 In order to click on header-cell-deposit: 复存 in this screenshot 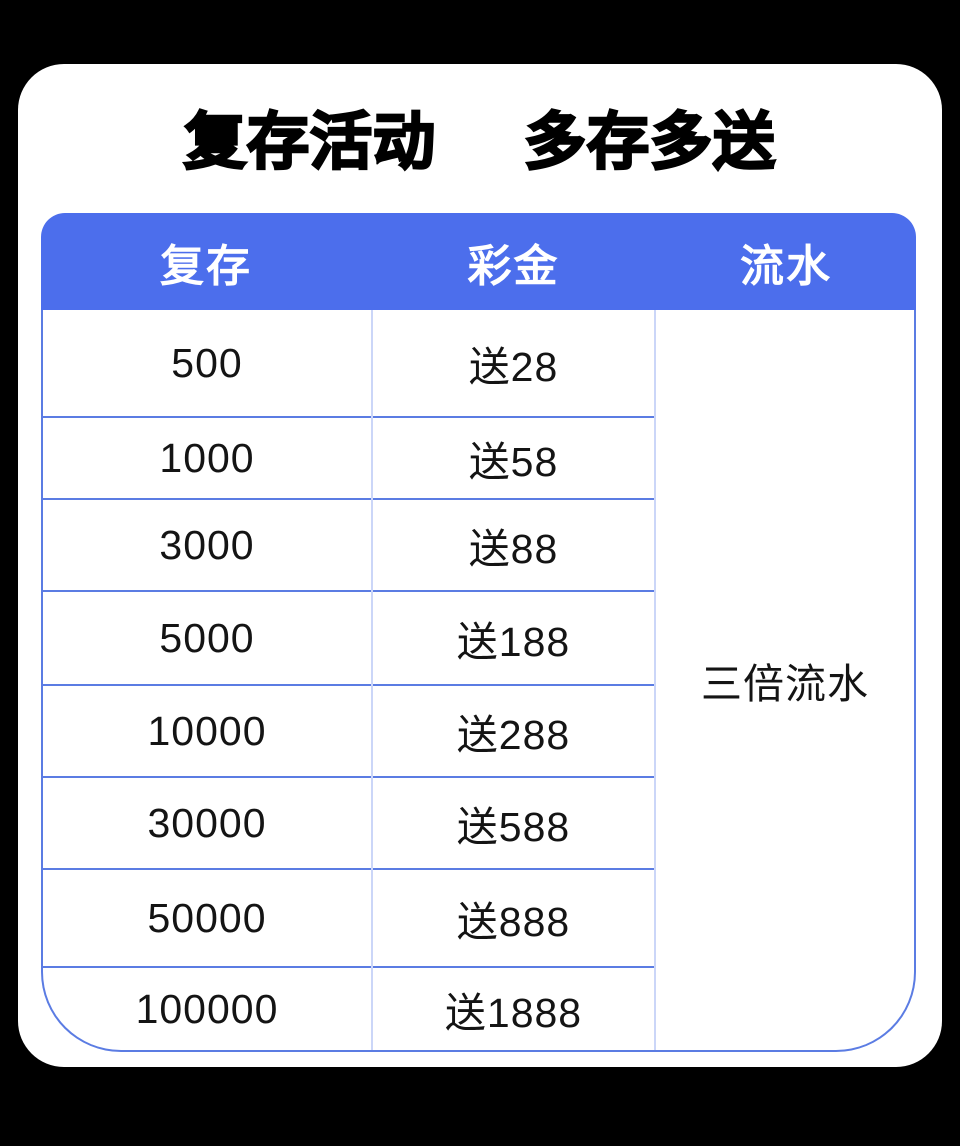, I will do `click(206, 266)`.